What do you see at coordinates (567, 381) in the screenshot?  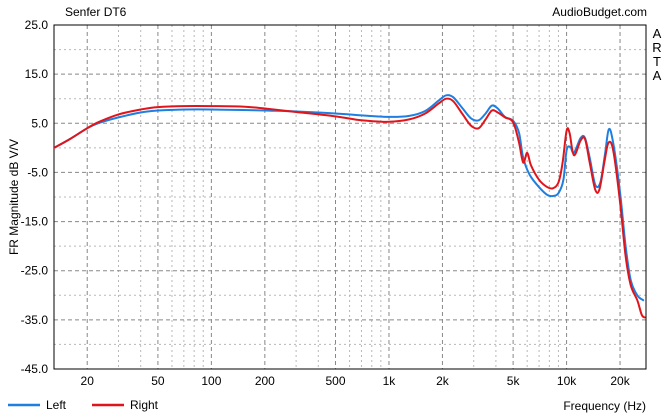 I see `x-tick-label: 10k` at bounding box center [567, 381].